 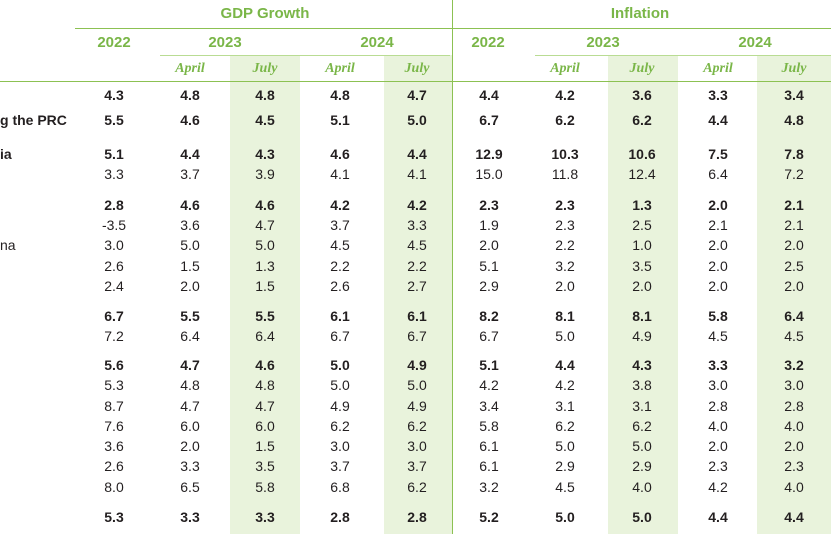 What do you see at coordinates (489, 154) in the screenshot?
I see `table-cell: 12.9` at bounding box center [489, 154].